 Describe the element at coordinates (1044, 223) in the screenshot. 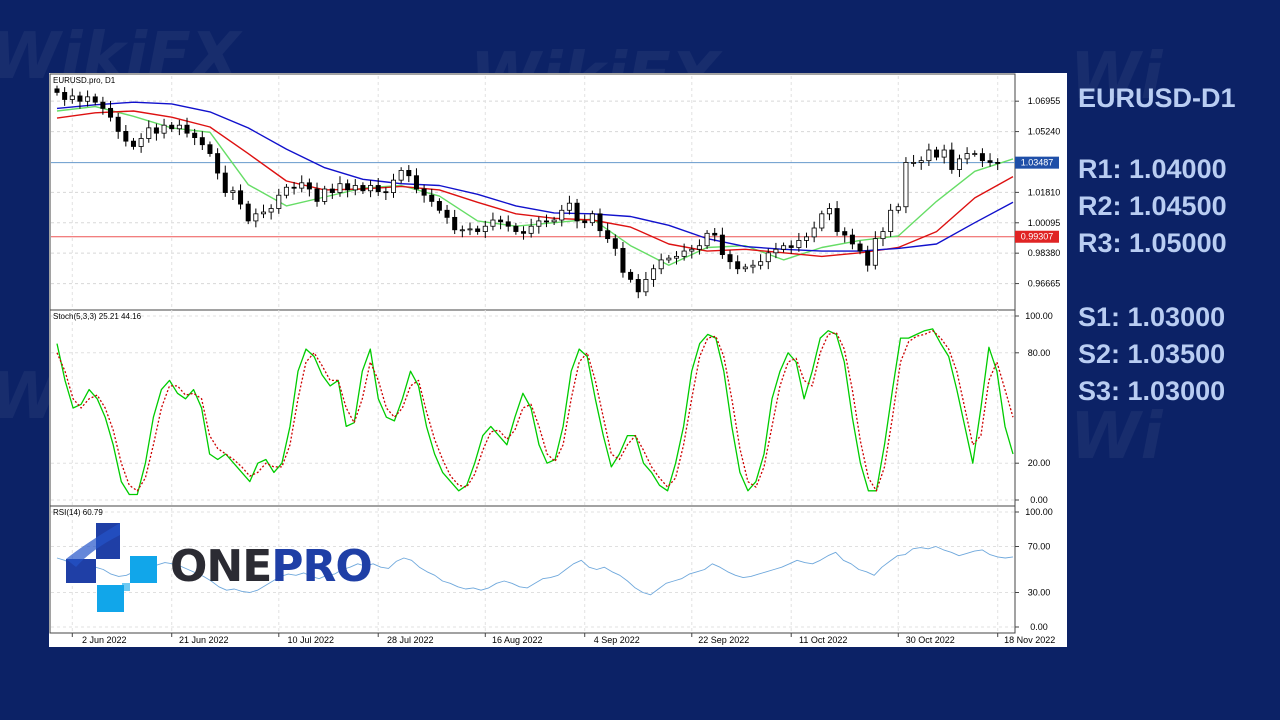

I see `price-tick-label: 1.00095` at that location.